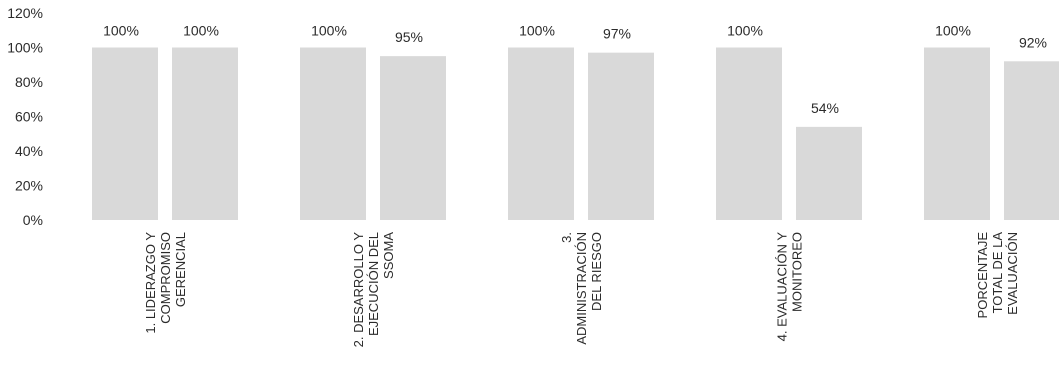 The height and width of the screenshot is (372, 1059). Describe the element at coordinates (180, 269) in the screenshot. I see `x-category-line: GERENCIAL` at that location.